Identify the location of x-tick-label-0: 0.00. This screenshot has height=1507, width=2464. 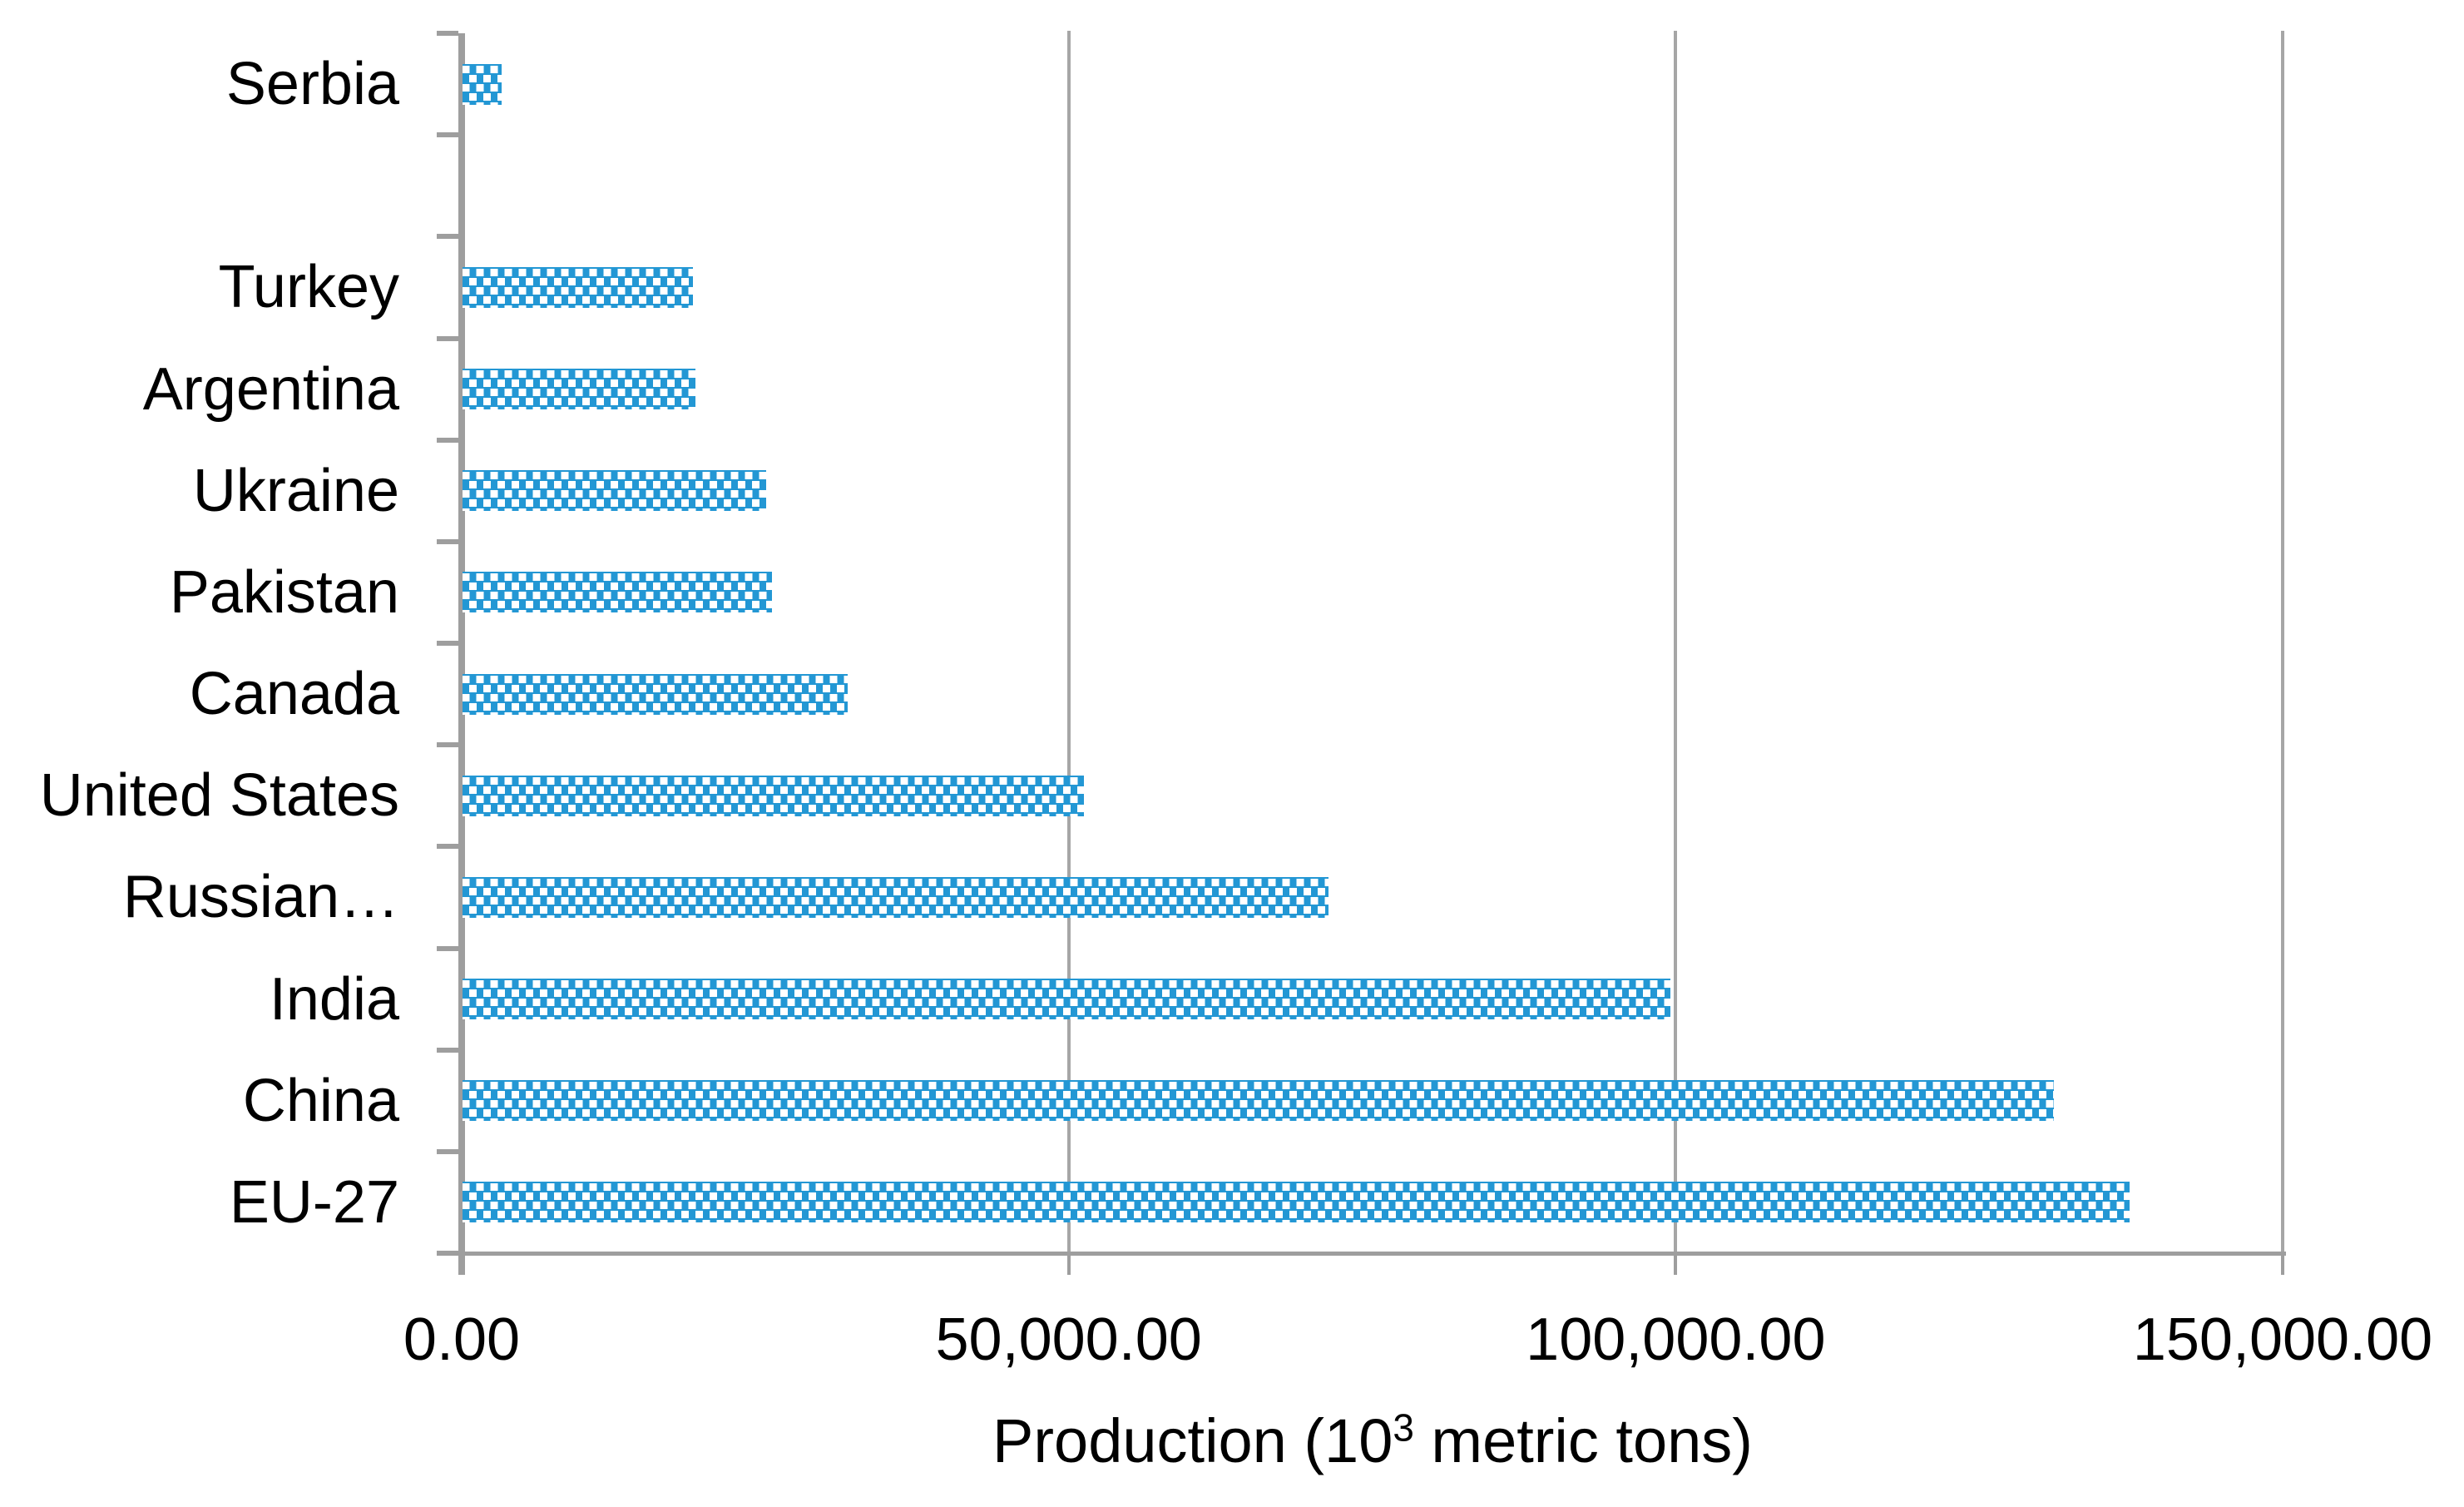
(462, 1339).